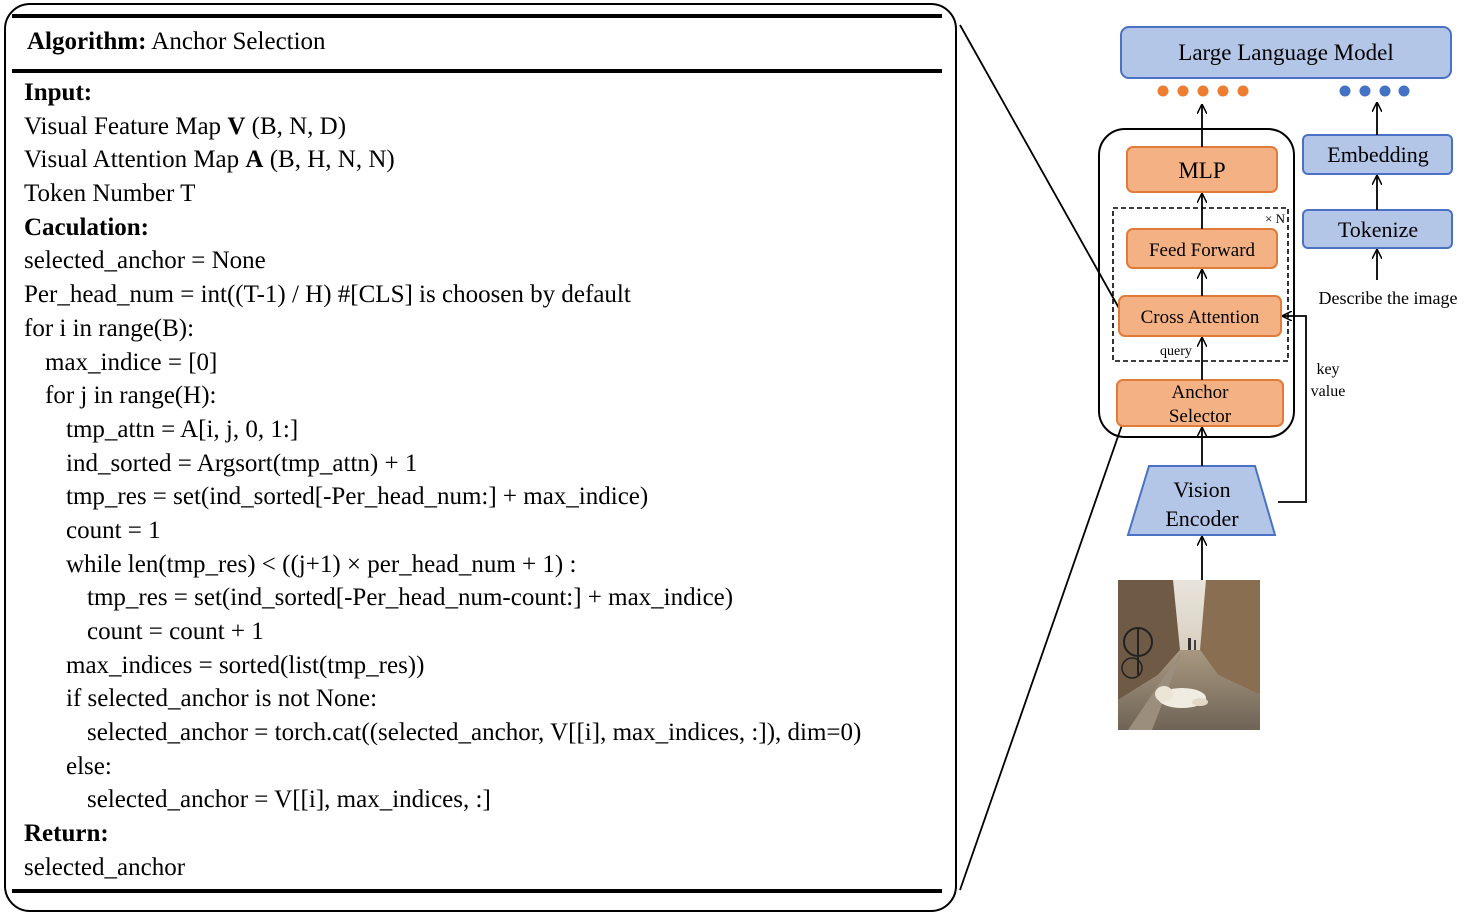  What do you see at coordinates (145, 261) in the screenshot?
I see `algorithm-line-text: selected_anchor = None` at bounding box center [145, 261].